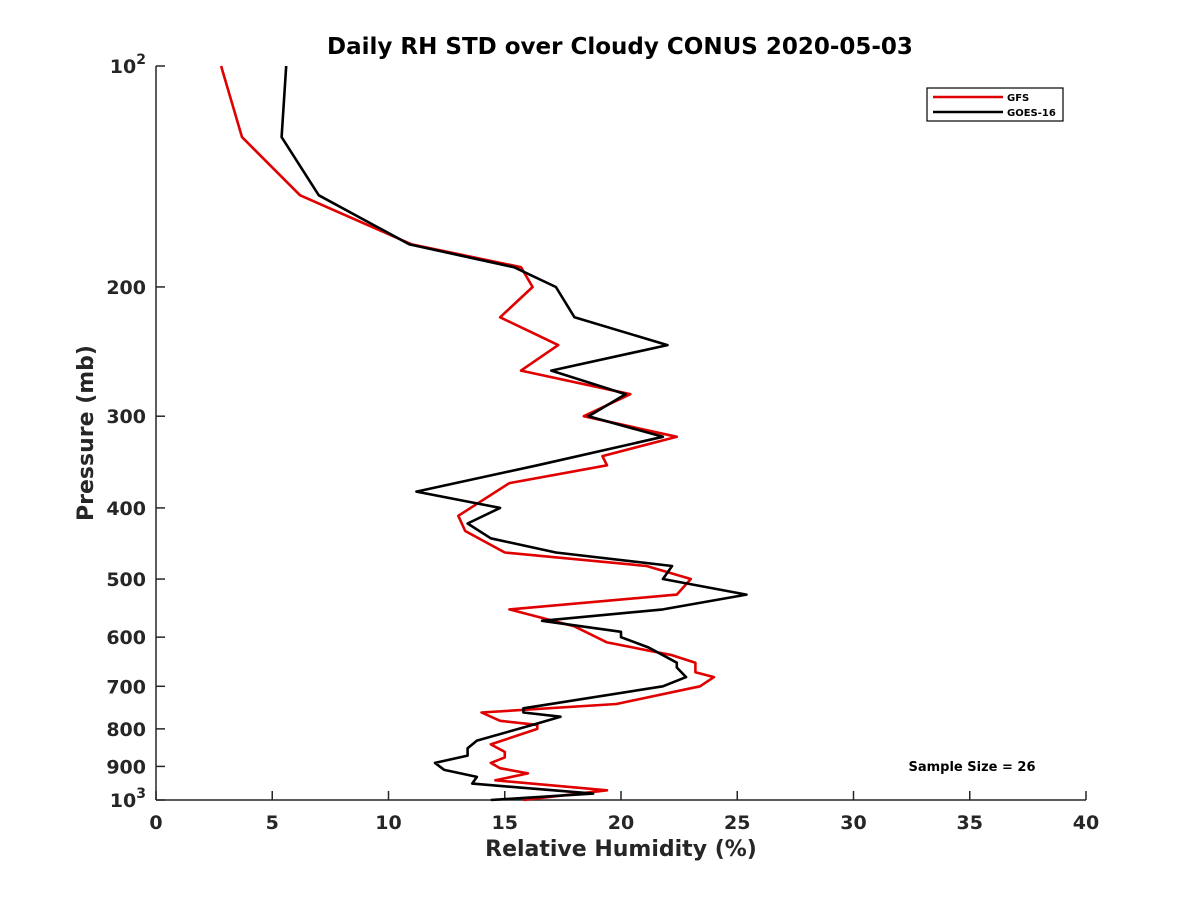 Image resolution: width=1200 pixels, height=900 pixels. I want to click on y-tick-label-exponent: 2, so click(141, 60).